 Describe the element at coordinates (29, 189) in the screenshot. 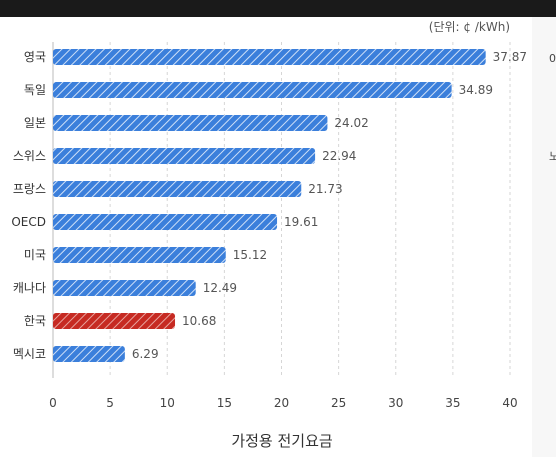

I see `category-label: 프랑스` at that location.